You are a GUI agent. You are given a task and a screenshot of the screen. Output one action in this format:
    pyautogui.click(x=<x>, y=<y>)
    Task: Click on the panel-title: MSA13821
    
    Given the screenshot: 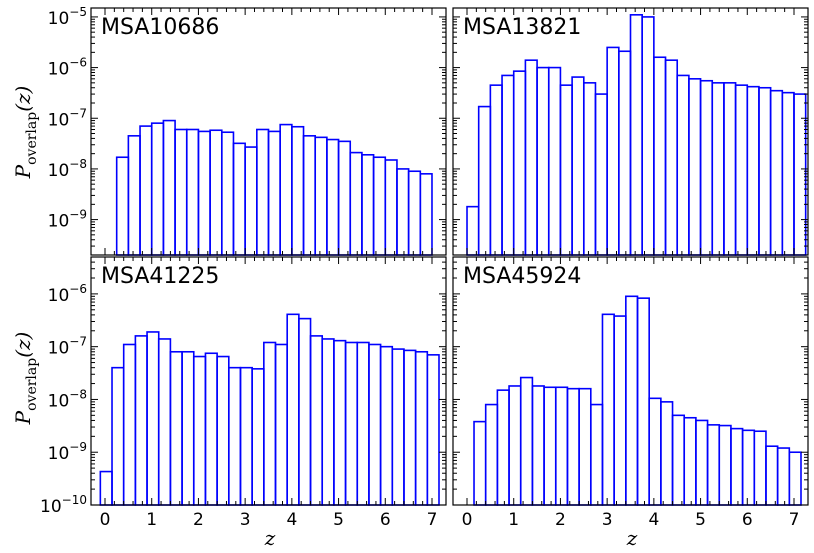 What is the action you would take?
    pyautogui.click(x=522, y=27)
    